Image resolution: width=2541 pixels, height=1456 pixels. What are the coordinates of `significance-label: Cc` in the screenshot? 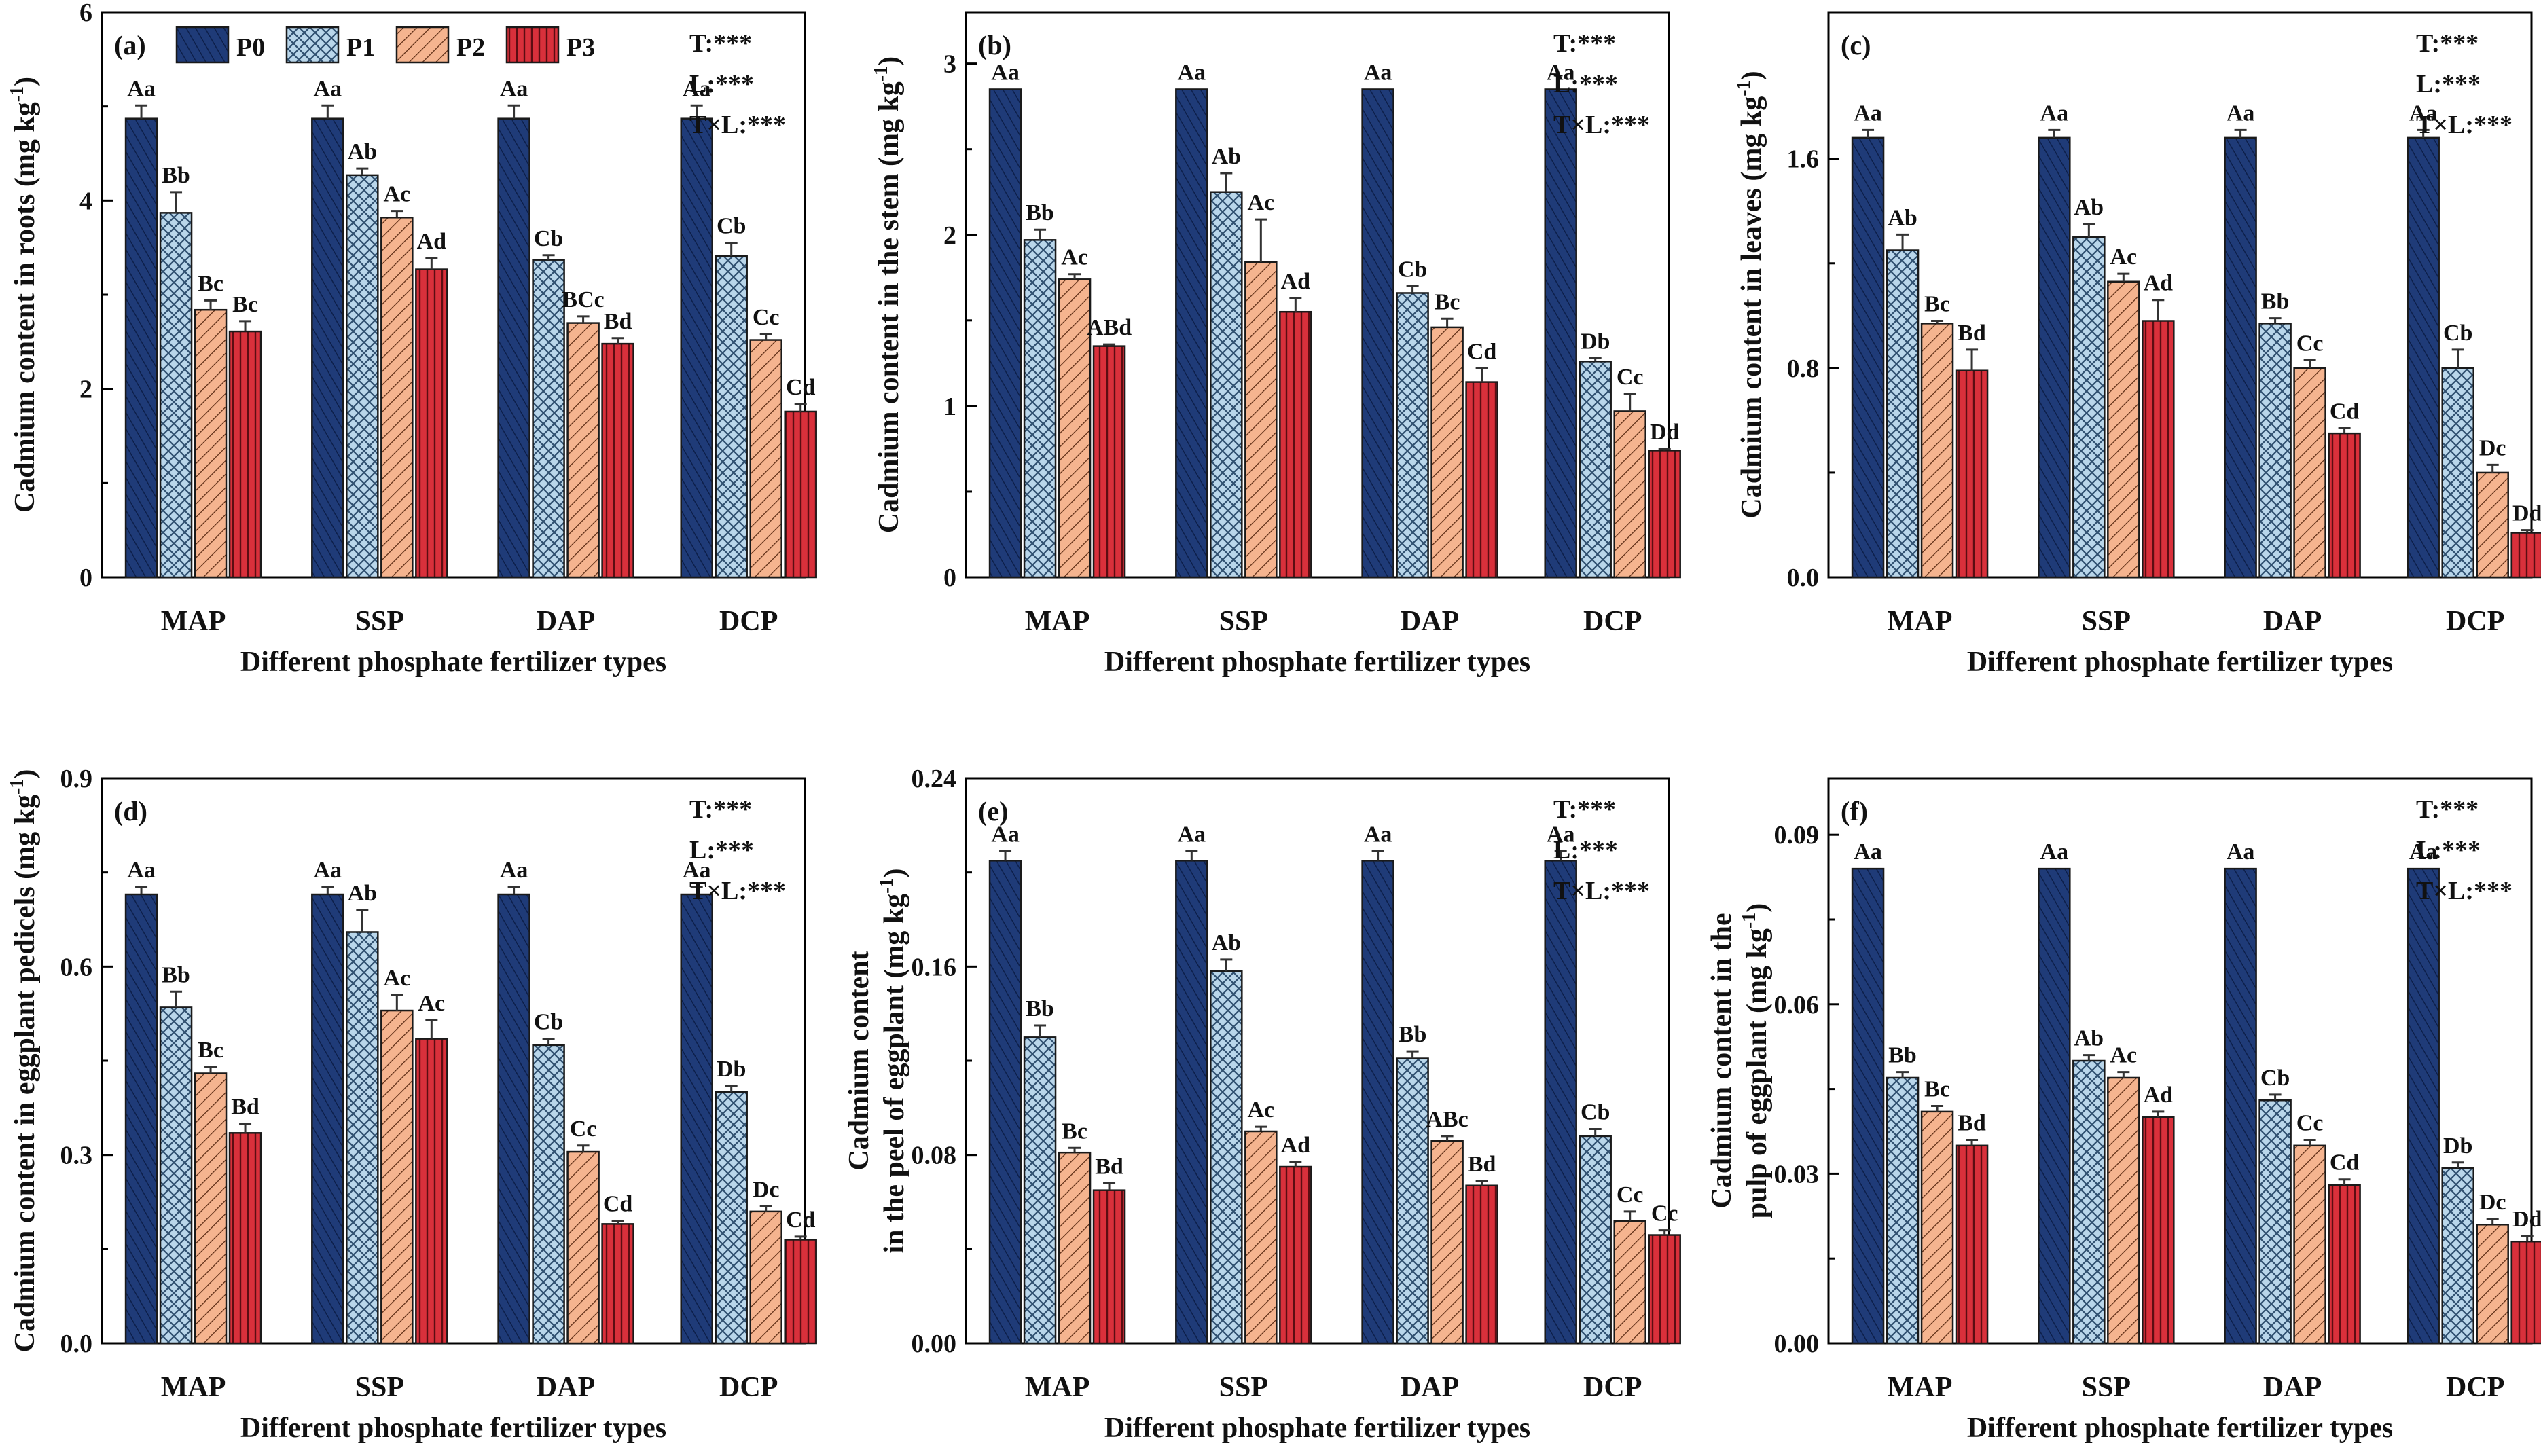 It's located at (1631, 1194).